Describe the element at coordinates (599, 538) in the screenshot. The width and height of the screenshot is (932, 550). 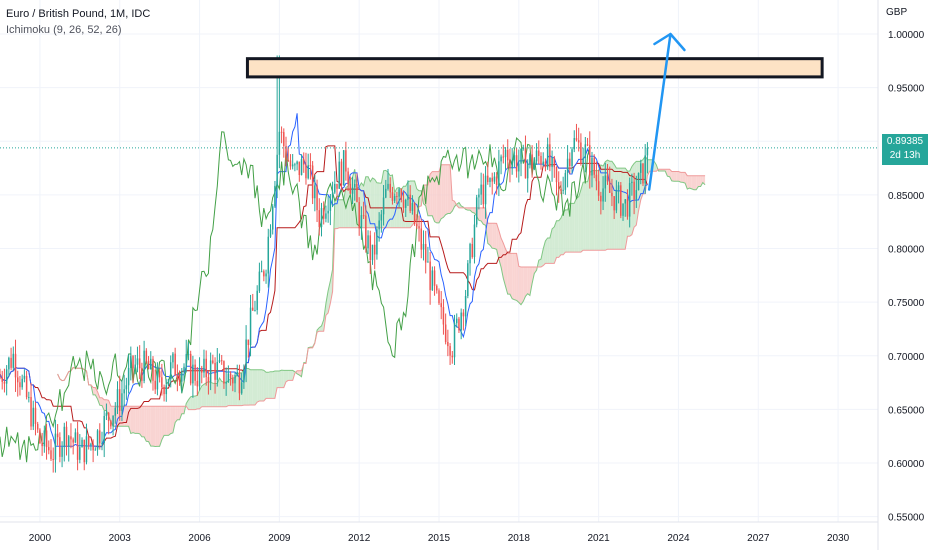
I see `x-tick-label: 2021` at that location.